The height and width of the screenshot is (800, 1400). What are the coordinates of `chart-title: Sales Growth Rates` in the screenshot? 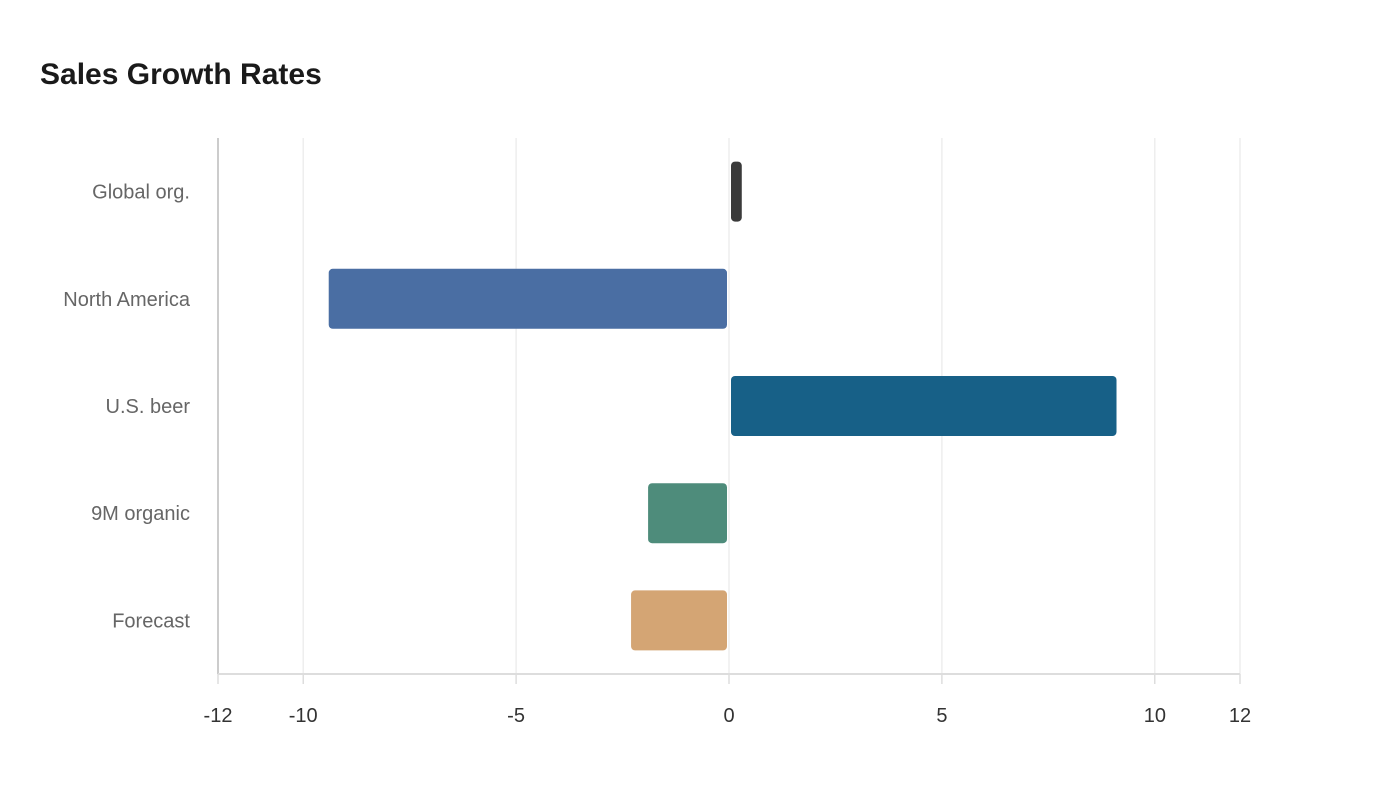 It's located at (181, 74).